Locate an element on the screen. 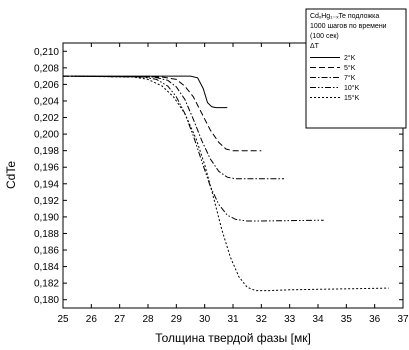 Image resolution: width=409 pixels, height=350 pixels. legend-entry: 5°K is located at coordinates (350, 68).